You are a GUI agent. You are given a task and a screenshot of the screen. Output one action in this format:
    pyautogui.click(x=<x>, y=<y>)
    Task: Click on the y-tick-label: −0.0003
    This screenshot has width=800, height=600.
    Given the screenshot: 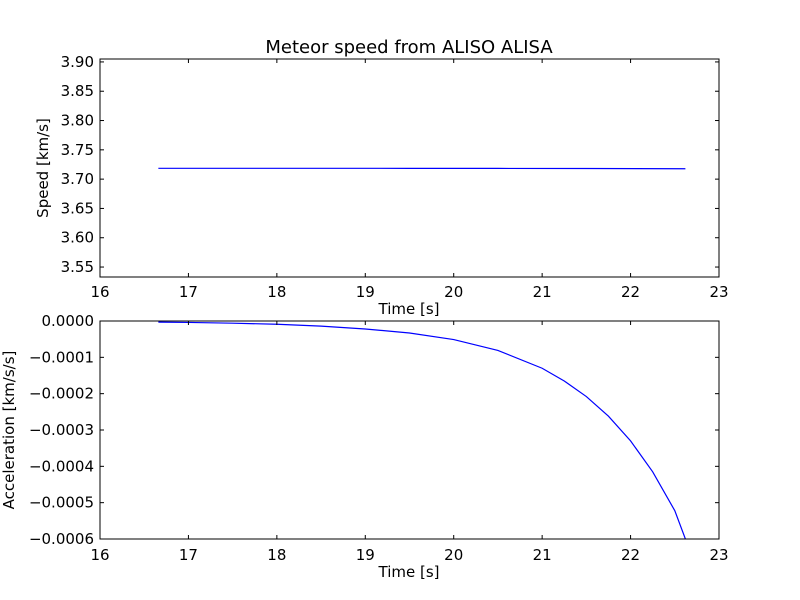 What is the action you would take?
    pyautogui.click(x=61, y=430)
    